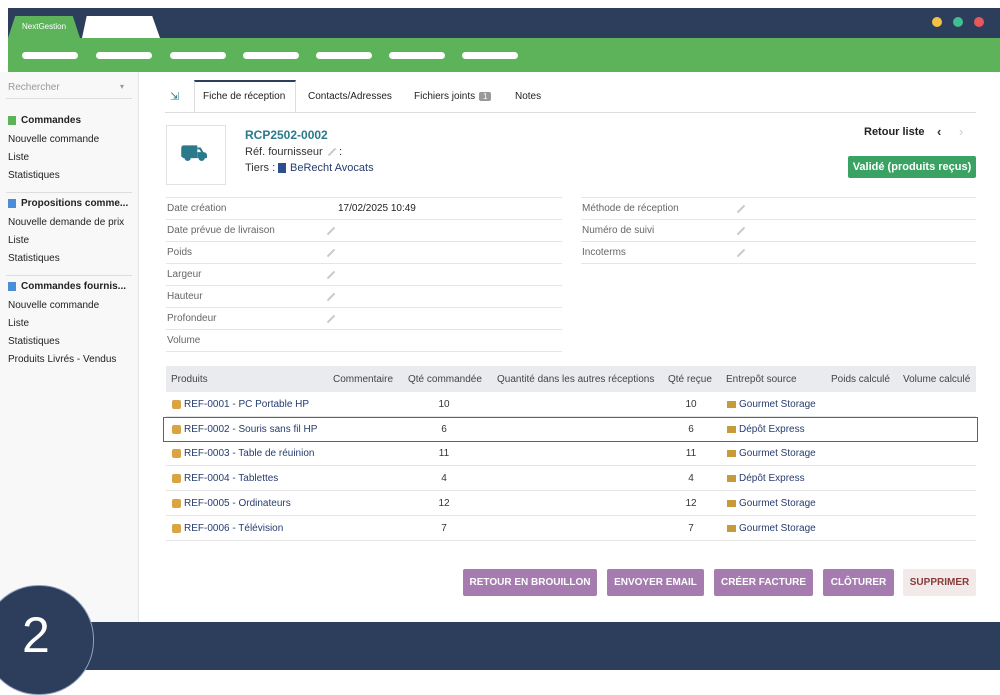 This screenshot has height=695, width=1000. Describe the element at coordinates (196, 155) in the screenshot. I see `record-image` at that location.